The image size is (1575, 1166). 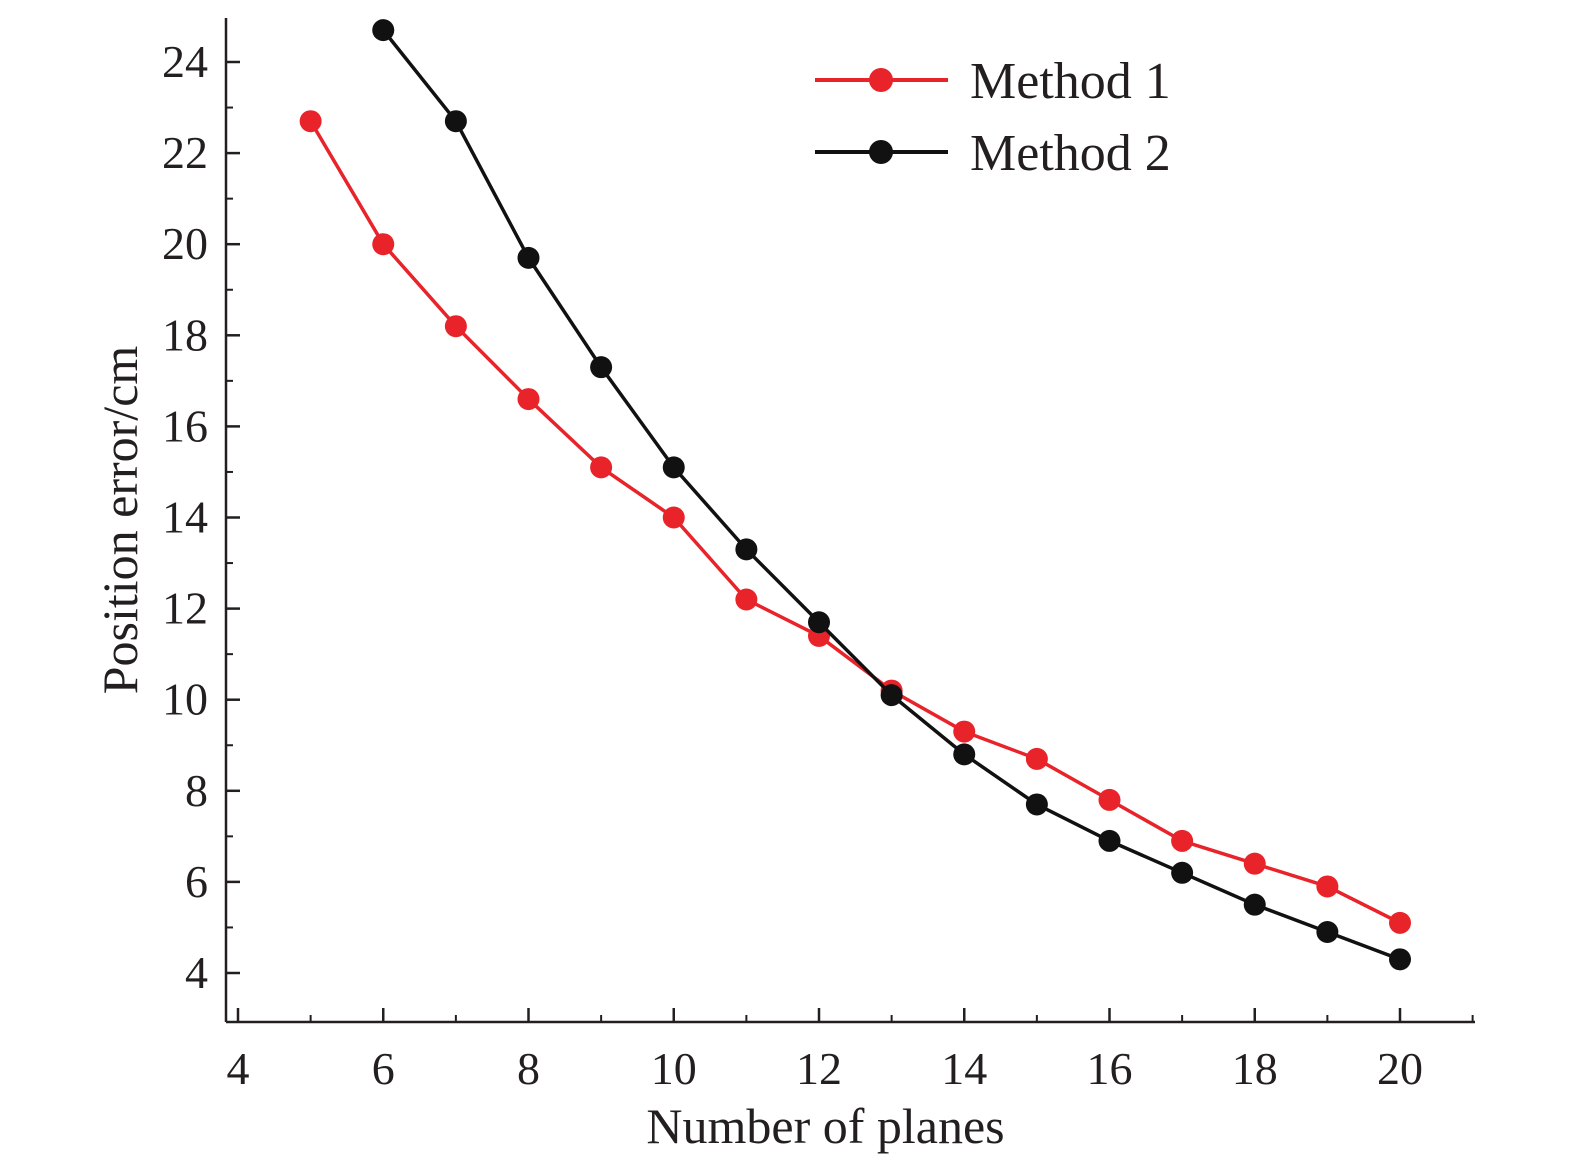 What do you see at coordinates (120, 520) in the screenshot?
I see `y-axis-title: Position error/cm` at bounding box center [120, 520].